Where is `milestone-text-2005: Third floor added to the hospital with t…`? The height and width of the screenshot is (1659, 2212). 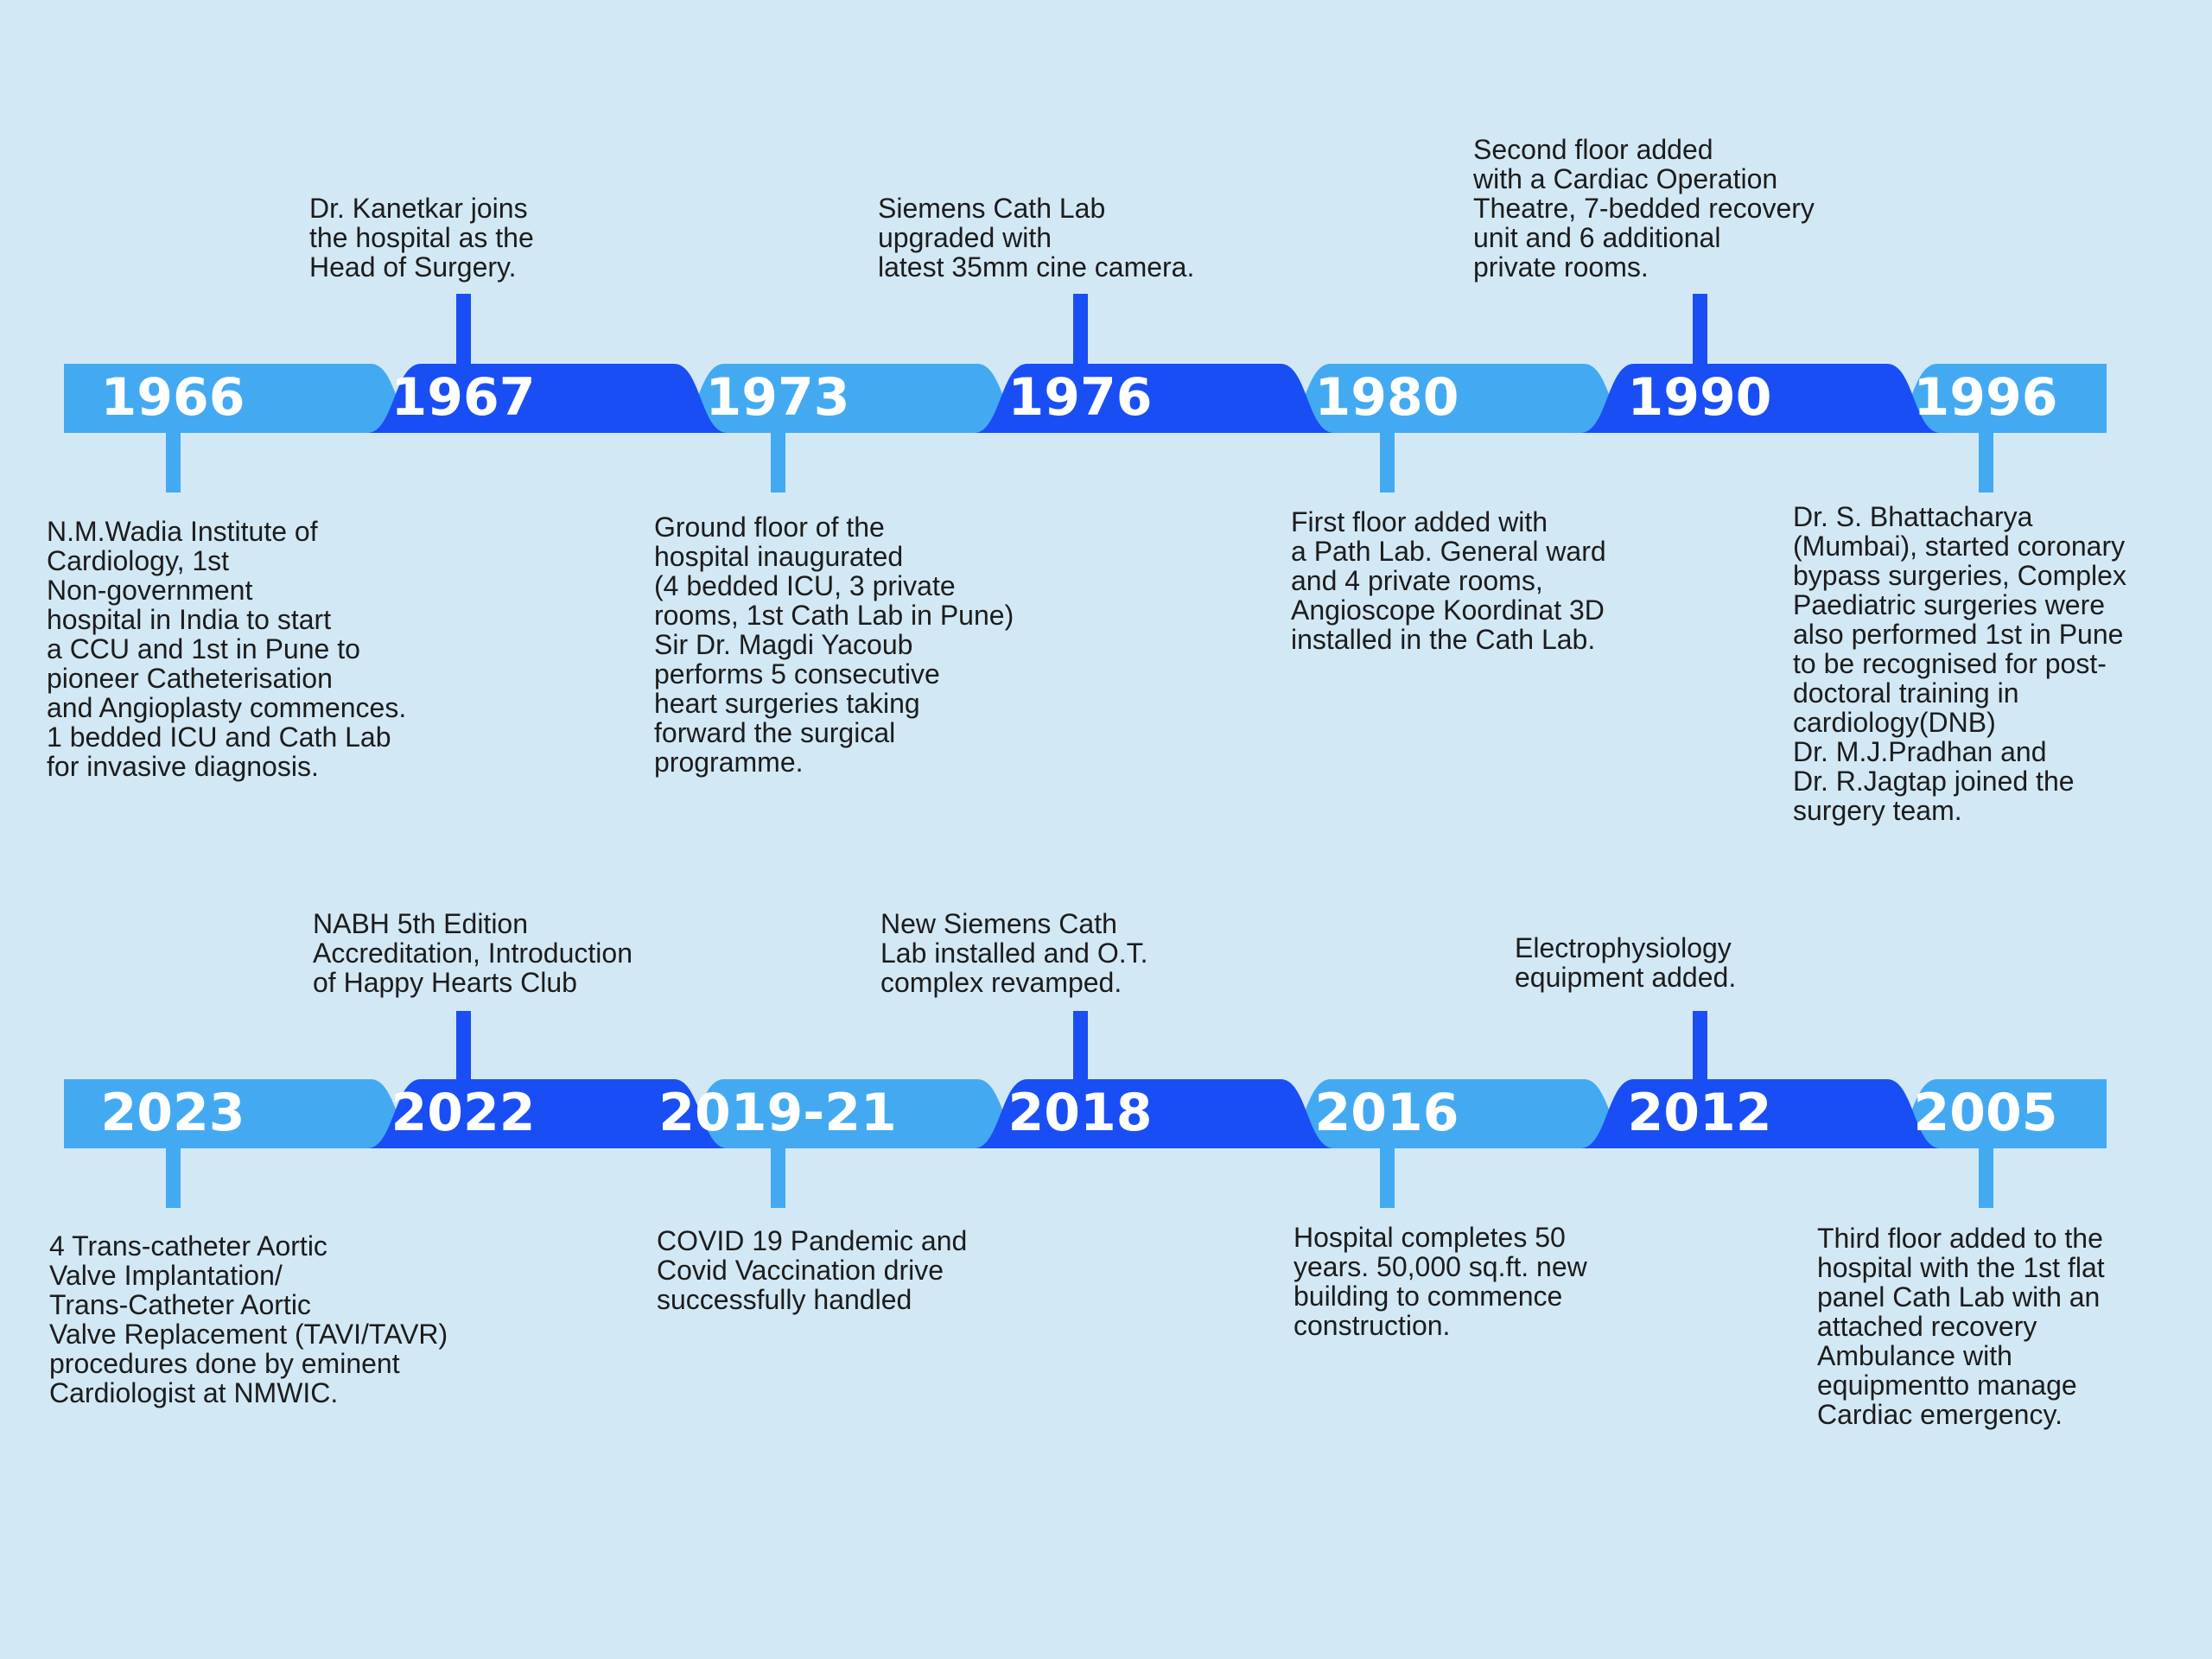
milestone-text-2005: Third floor added to the hospital with t… is located at coordinates (1961, 1326).